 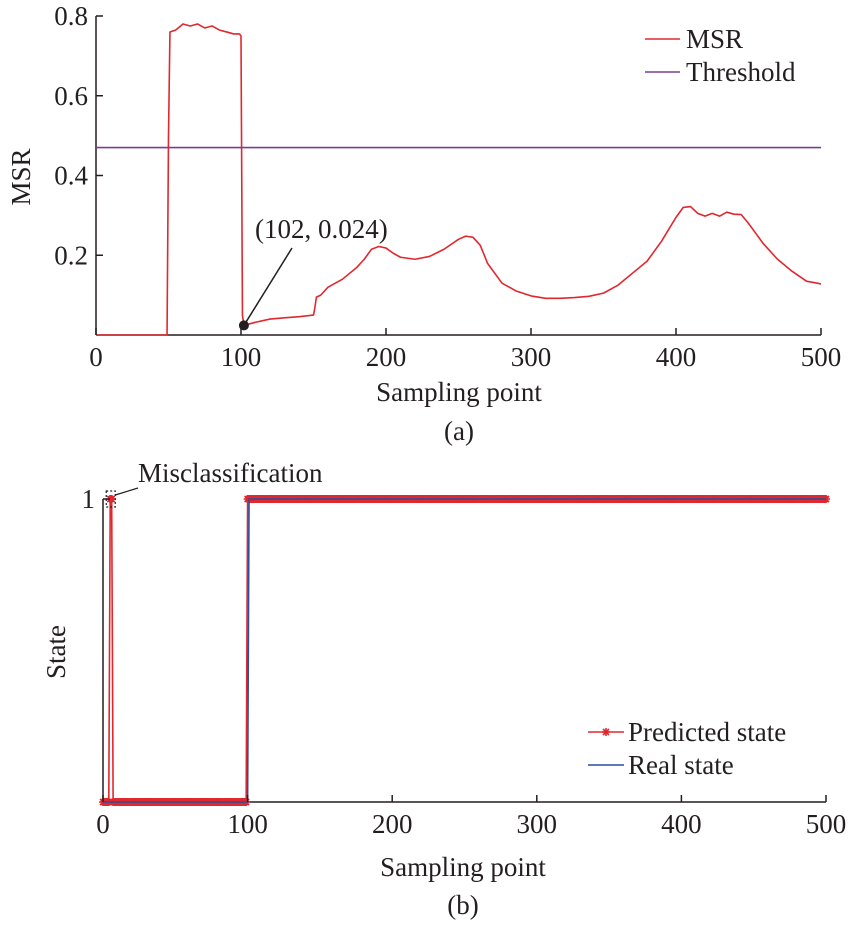 What do you see at coordinates (741, 72) in the screenshot?
I see `legend-label: Threshold` at bounding box center [741, 72].